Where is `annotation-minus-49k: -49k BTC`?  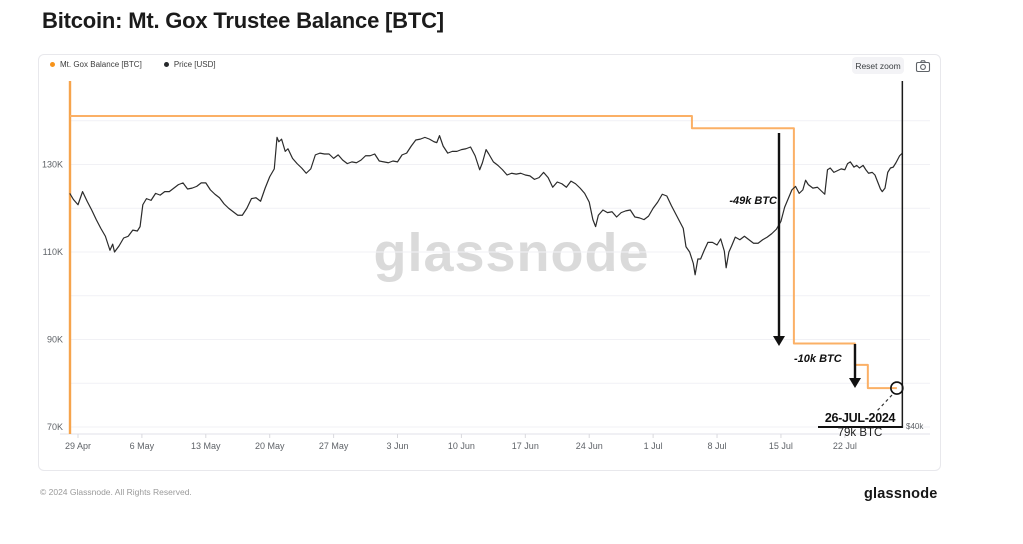 annotation-minus-49k: -49k BTC is located at coordinates (753, 201).